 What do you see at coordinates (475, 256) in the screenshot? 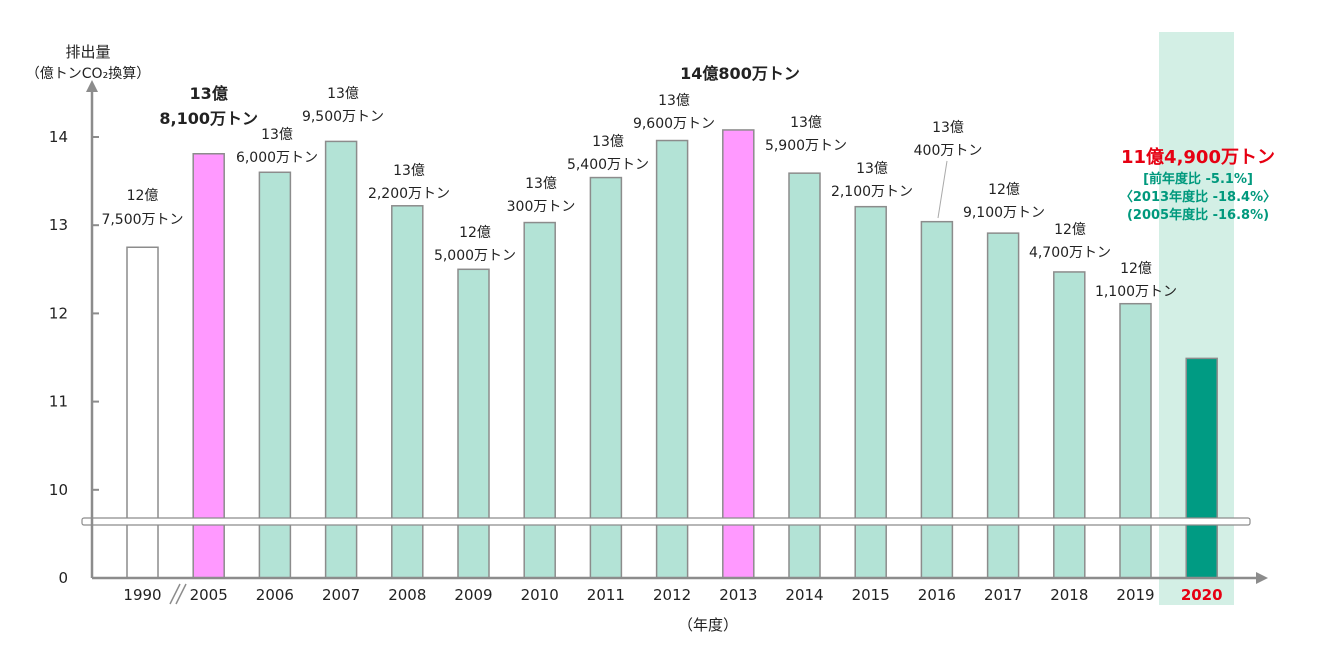
I see `data-label-2009-2: 5,000万トン` at bounding box center [475, 256].